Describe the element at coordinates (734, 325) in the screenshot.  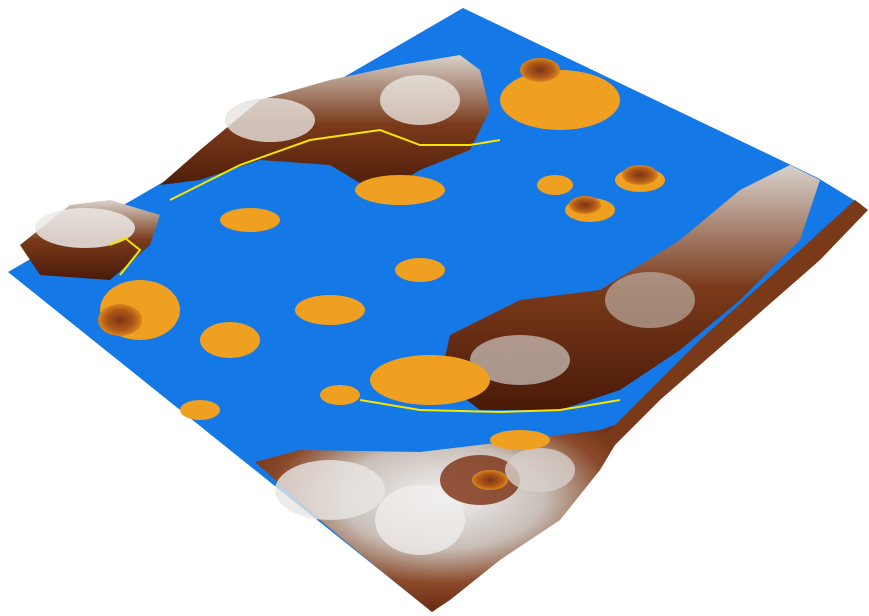
I see `terrain-edge` at that location.